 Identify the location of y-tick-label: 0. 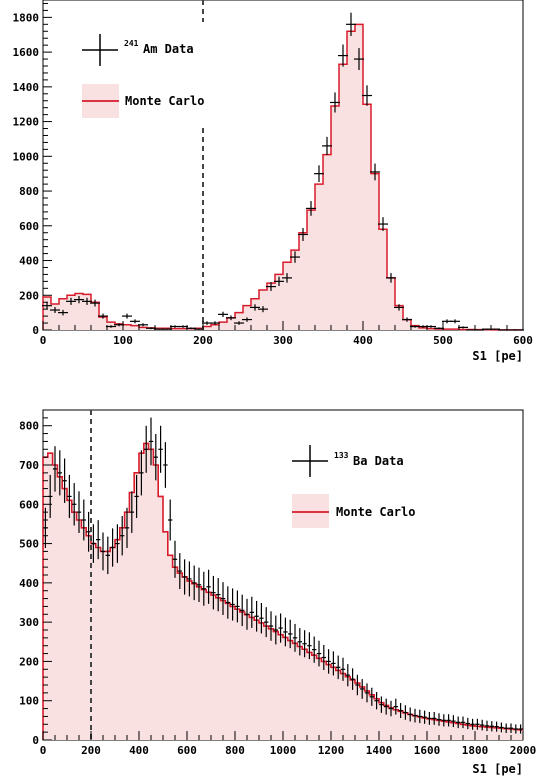
(35, 330).